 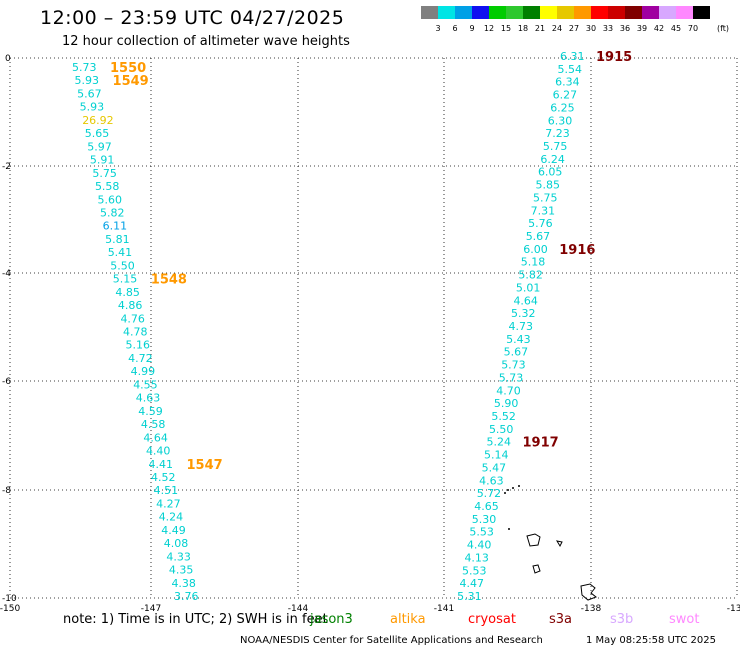 I want to click on wave-height-label: 6.30, so click(x=560, y=120).